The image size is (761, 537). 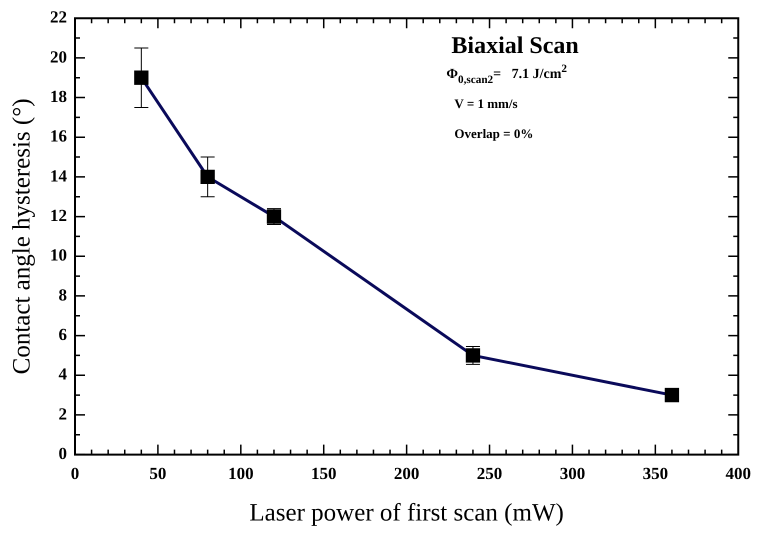 What do you see at coordinates (58, 96) in the screenshot?
I see `y-tick-label: 18` at bounding box center [58, 96].